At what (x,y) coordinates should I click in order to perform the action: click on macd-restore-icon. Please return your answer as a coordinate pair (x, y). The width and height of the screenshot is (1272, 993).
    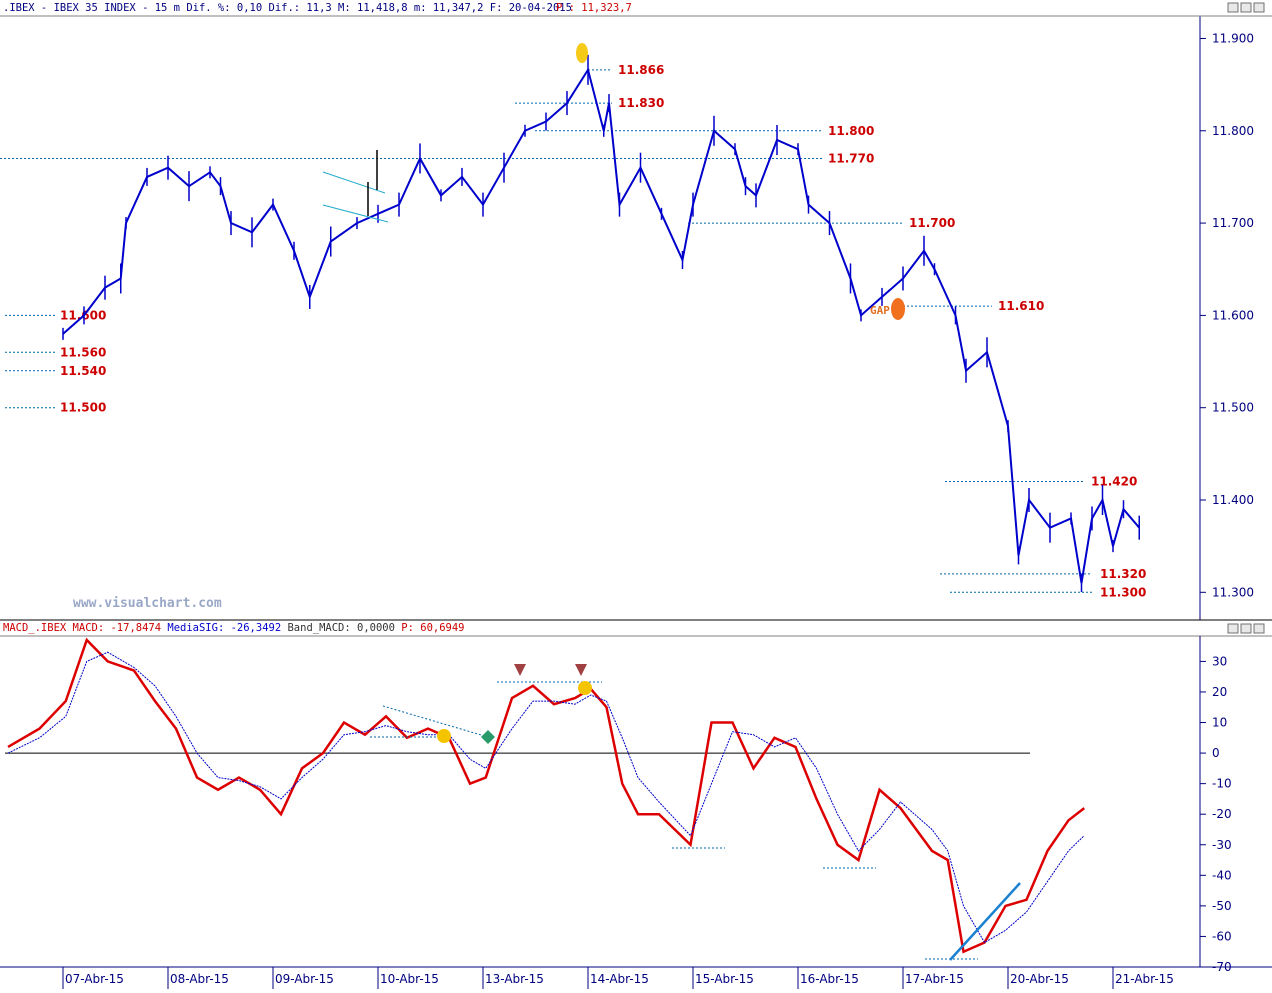
    Looking at the image, I should click on (1246, 628).